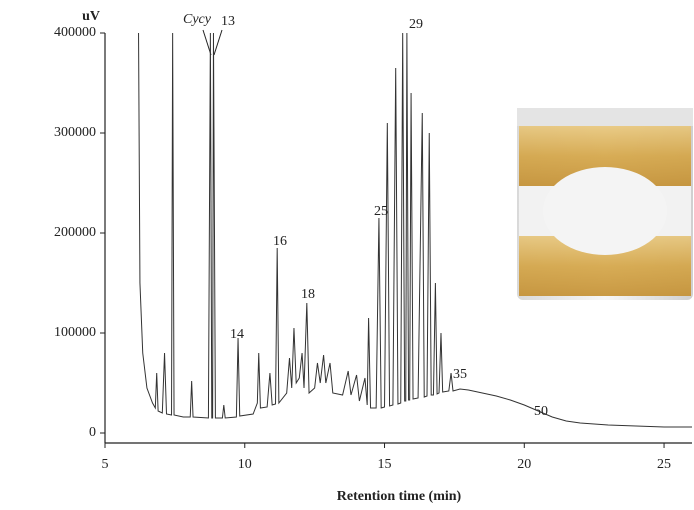 This screenshot has height=510, width=694. I want to click on peak-label: 25, so click(381, 211).